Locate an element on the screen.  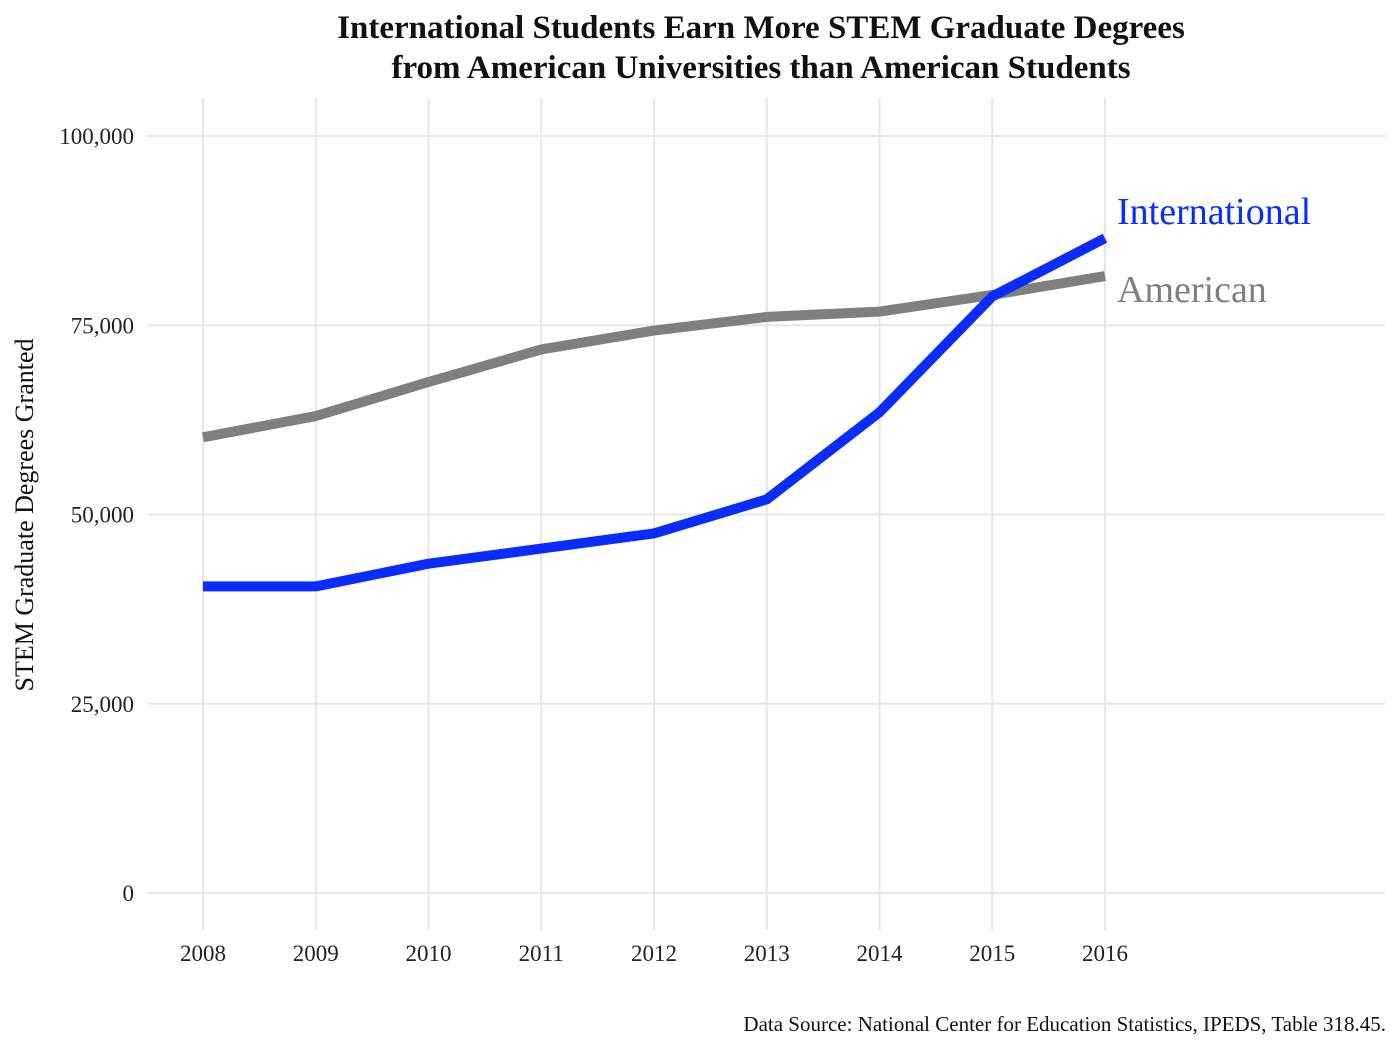
x-tick-label: 2008 is located at coordinates (203, 953).